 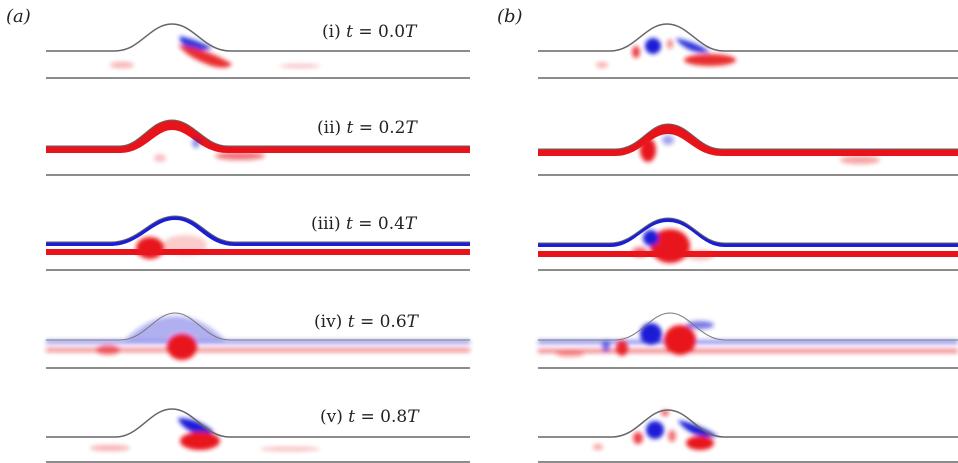 I want to click on time-label: (iii) t = 0.4T, so click(x=363, y=224).